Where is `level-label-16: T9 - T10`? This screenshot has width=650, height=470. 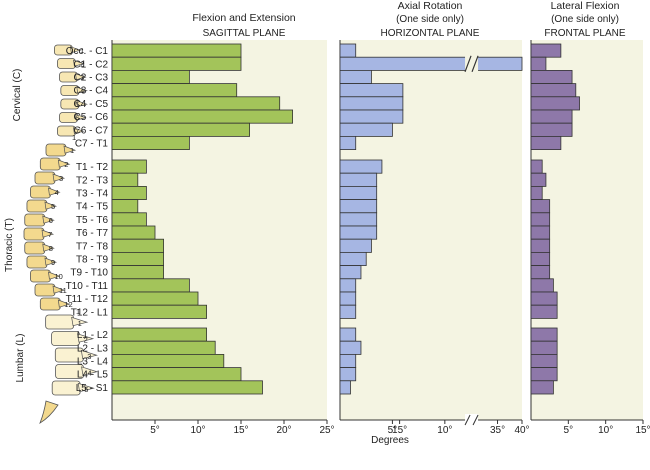
level-label-16: T9 - T10 is located at coordinates (89, 273).